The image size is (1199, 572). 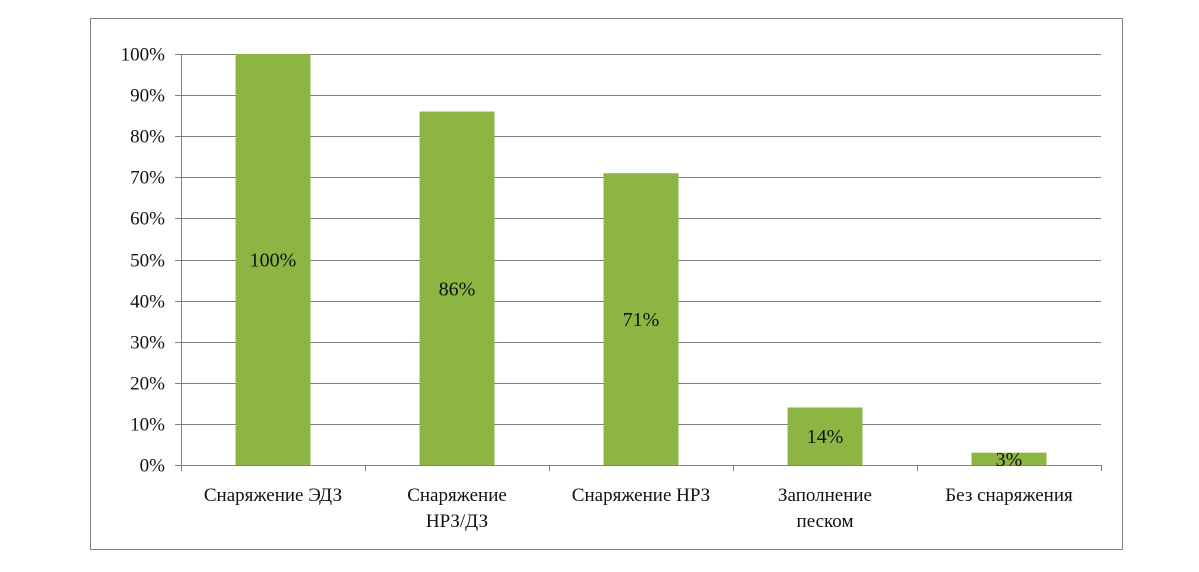 What do you see at coordinates (153, 466) in the screenshot?
I see `y-tick-label: 0%` at bounding box center [153, 466].